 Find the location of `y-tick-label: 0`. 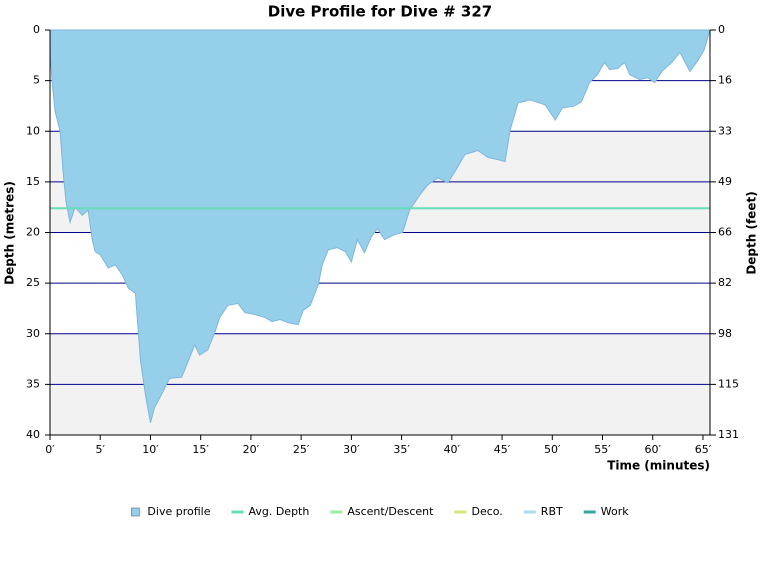

y-tick-label: 0 is located at coordinates (36, 29).